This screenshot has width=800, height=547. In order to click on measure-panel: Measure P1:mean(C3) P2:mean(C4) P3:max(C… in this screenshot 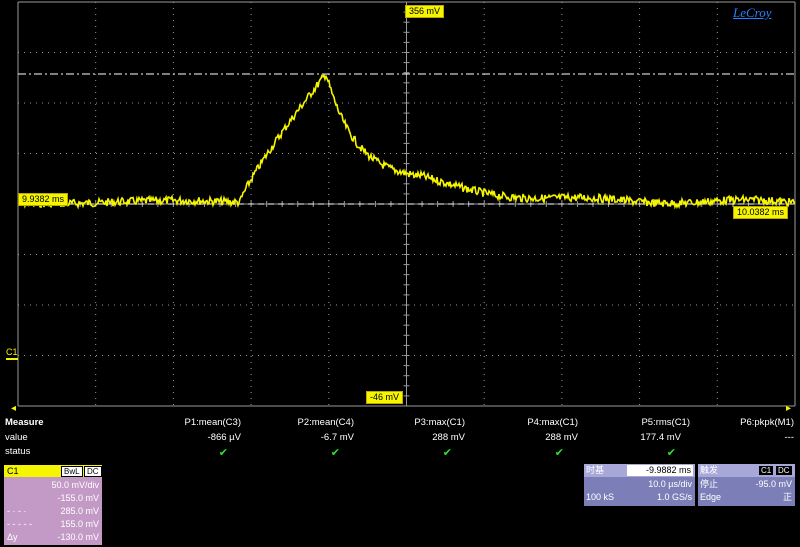, I will do `click(400, 439)`.